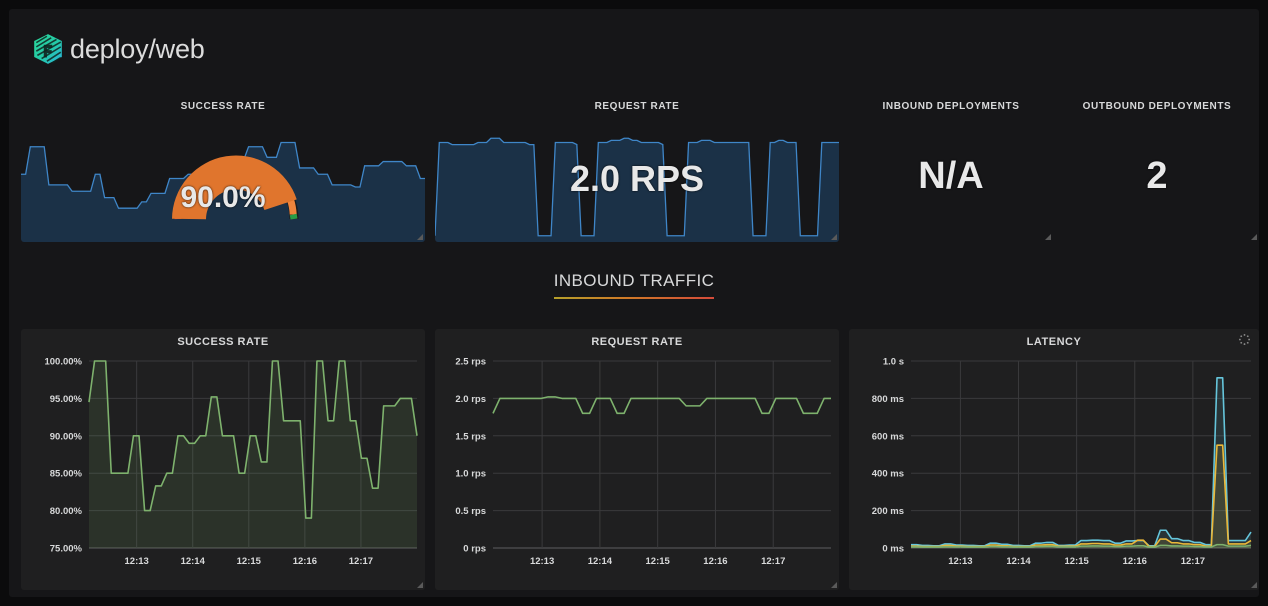  Describe the element at coordinates (223, 197) in the screenshot. I see `panel-value-success-rate: 90.0%` at that location.